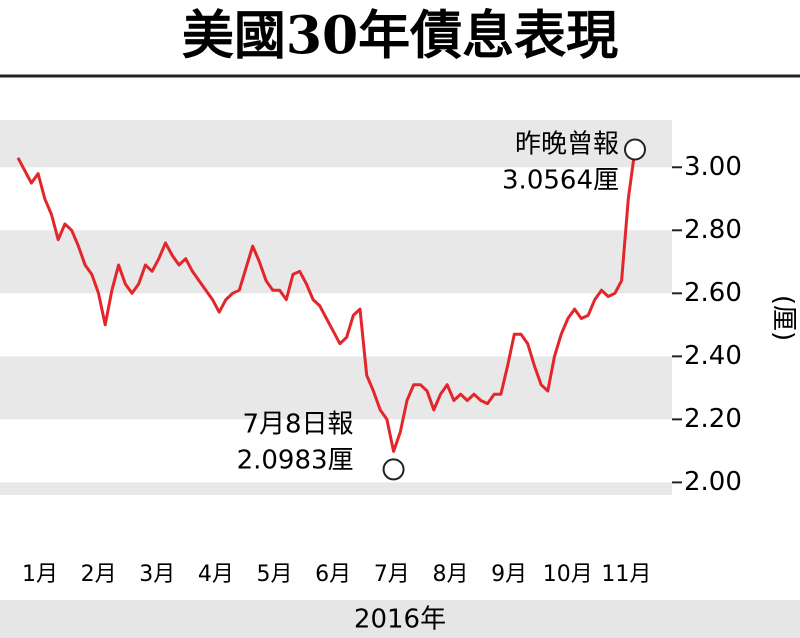  I want to click on y-axis-label: (厘), so click(784, 318).